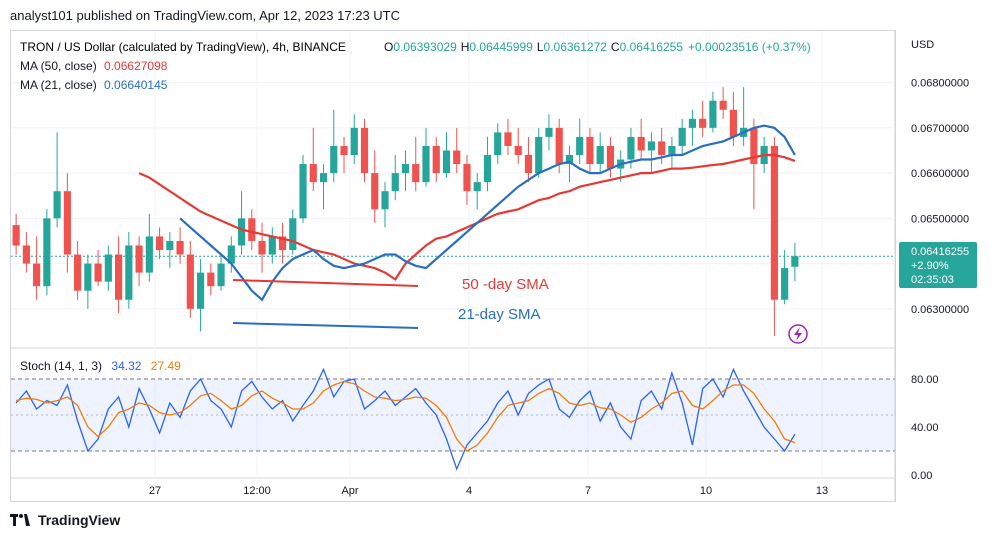 The width and height of the screenshot is (996, 542). What do you see at coordinates (940, 84) in the screenshot?
I see `price-tick: 0.06800000` at bounding box center [940, 84].